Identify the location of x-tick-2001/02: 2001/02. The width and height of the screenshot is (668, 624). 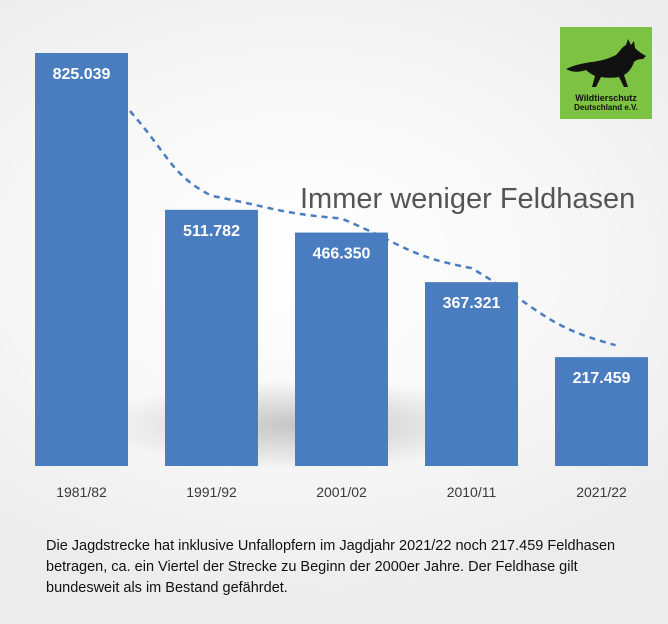
(341, 492).